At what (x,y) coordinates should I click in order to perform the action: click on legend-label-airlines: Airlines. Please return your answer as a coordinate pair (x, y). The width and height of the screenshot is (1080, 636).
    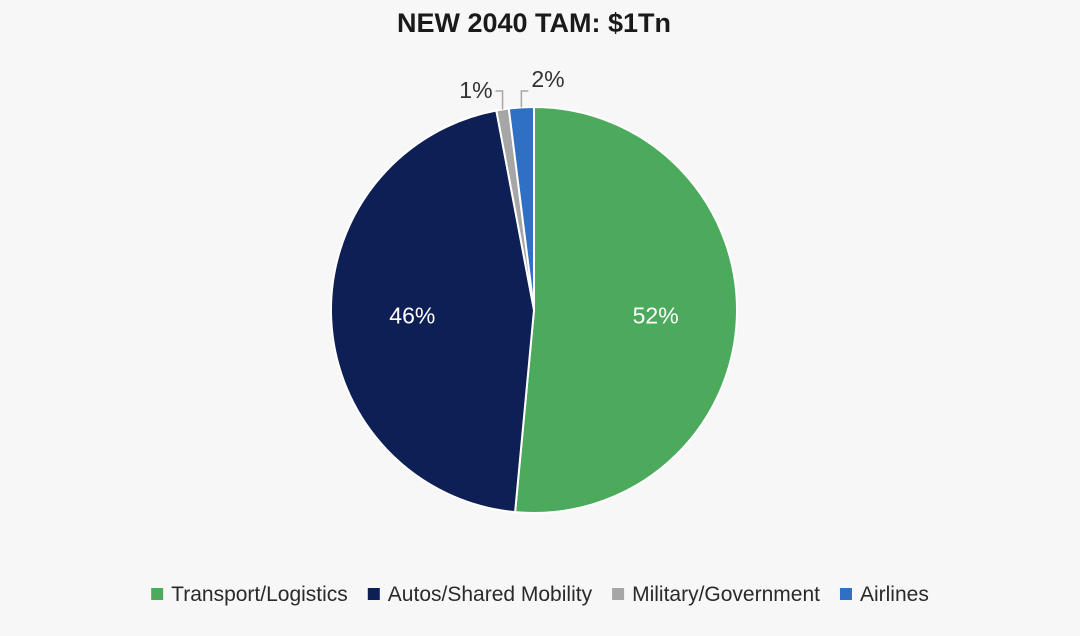
    Looking at the image, I should click on (894, 594).